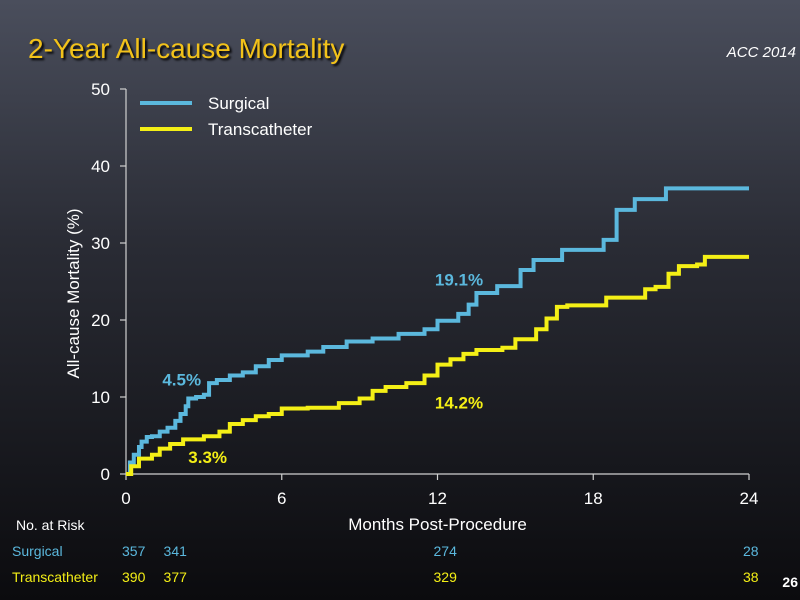  Describe the element at coordinates (100, 166) in the screenshot. I see `y-tick-label: 40` at that location.